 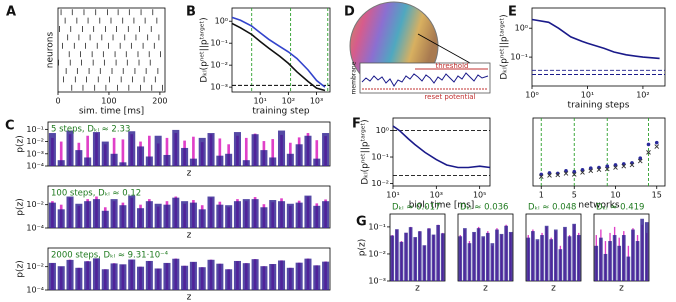 What do you see at coordinates (191, 12) in the screenshot?
I see `panel-label: B` at bounding box center [191, 12].